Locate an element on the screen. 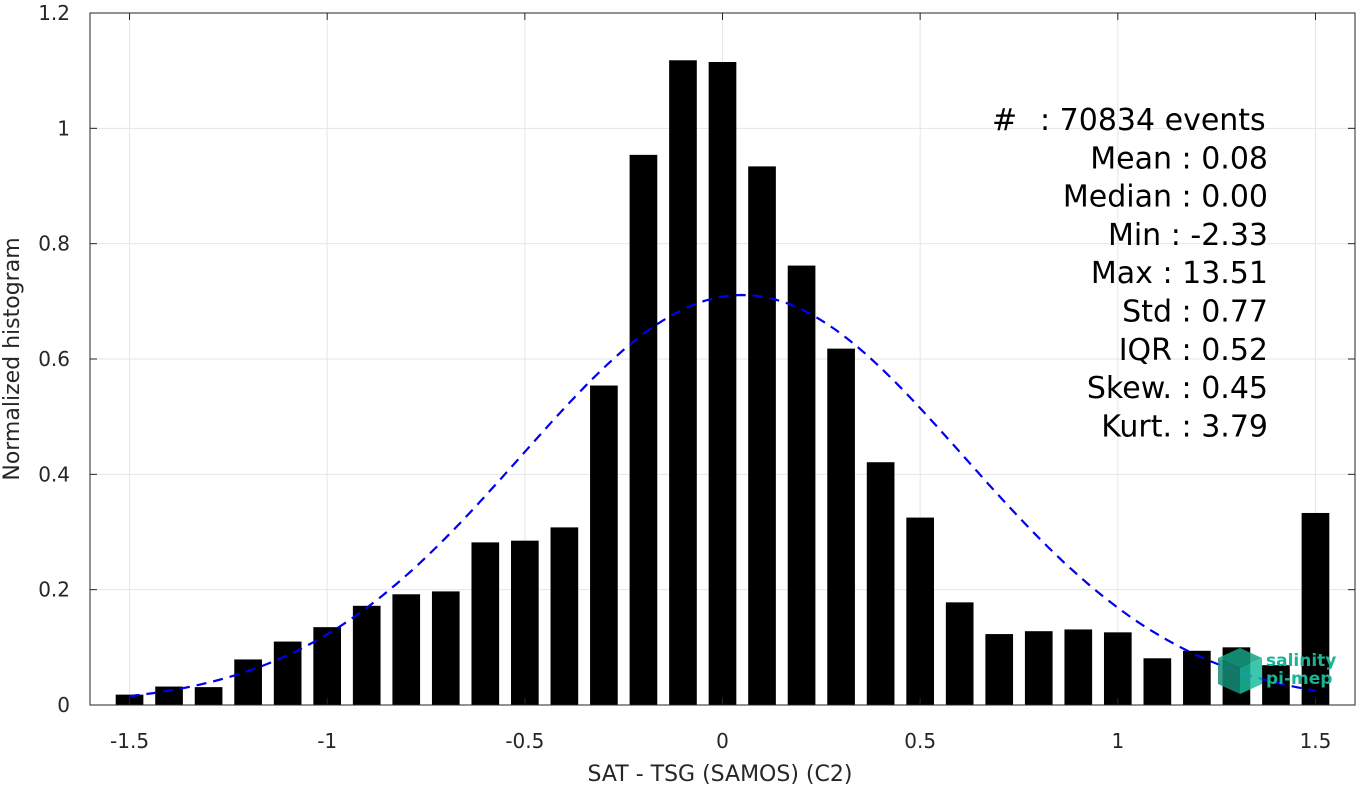  stat-label: Kurt. is located at coordinates (1136, 426).